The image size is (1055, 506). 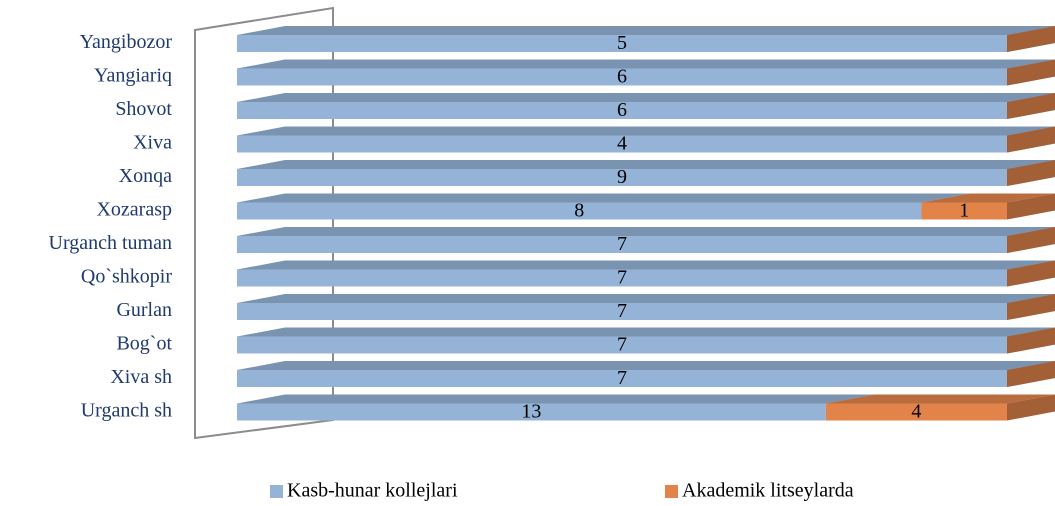 What do you see at coordinates (144, 344) in the screenshot?
I see `category-label: Bog`ot` at bounding box center [144, 344].